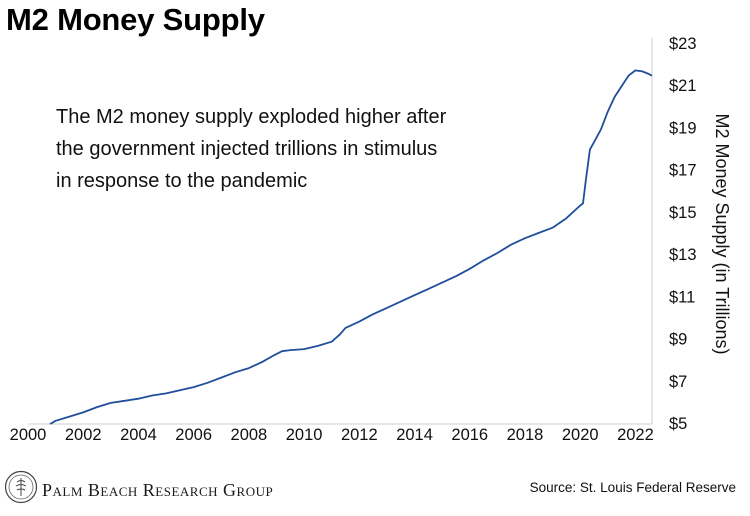 The width and height of the screenshot is (750, 516). Describe the element at coordinates (678, 424) in the screenshot. I see `y-tick-label: $5` at that location.